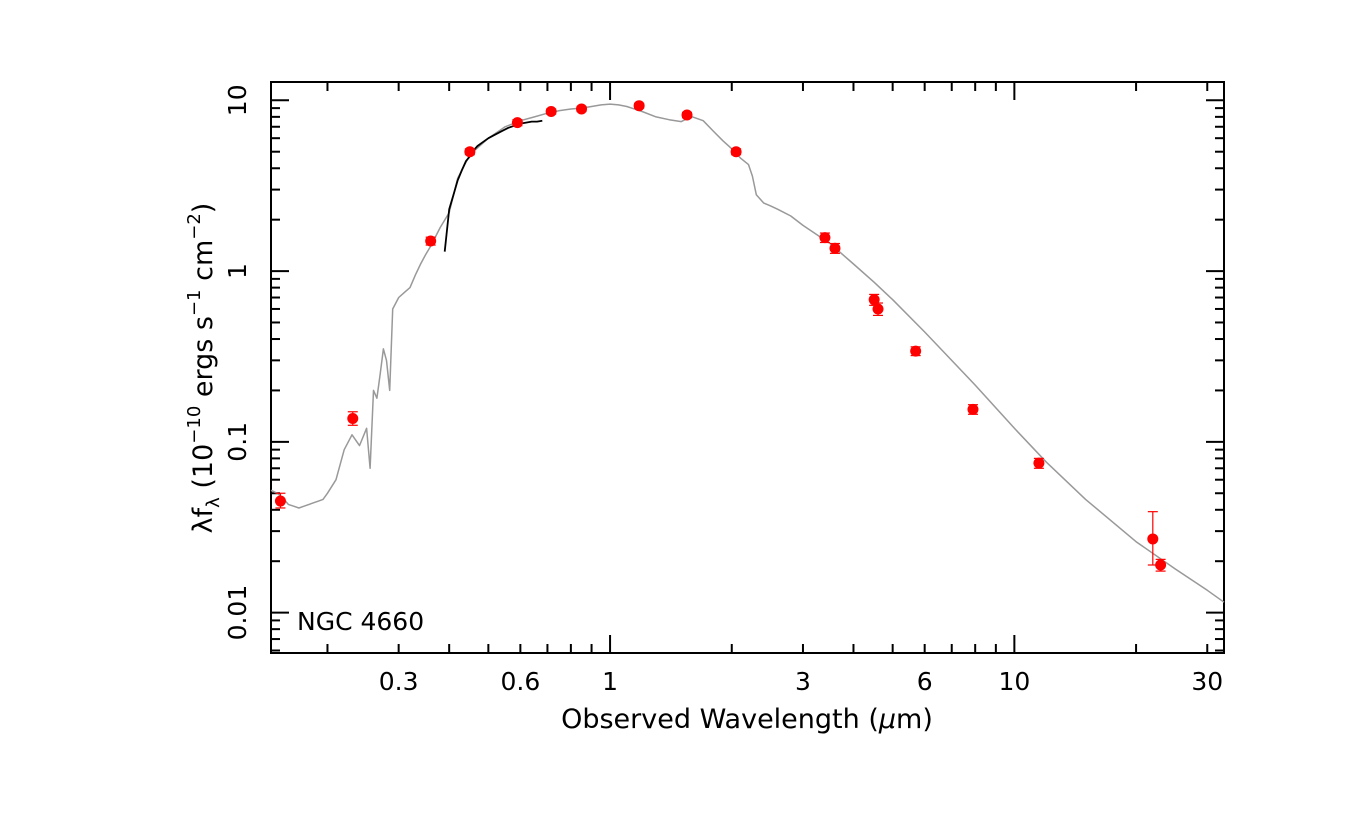  Describe the element at coordinates (1014, 681) in the screenshot. I see `x-tick-label: 10` at that location.